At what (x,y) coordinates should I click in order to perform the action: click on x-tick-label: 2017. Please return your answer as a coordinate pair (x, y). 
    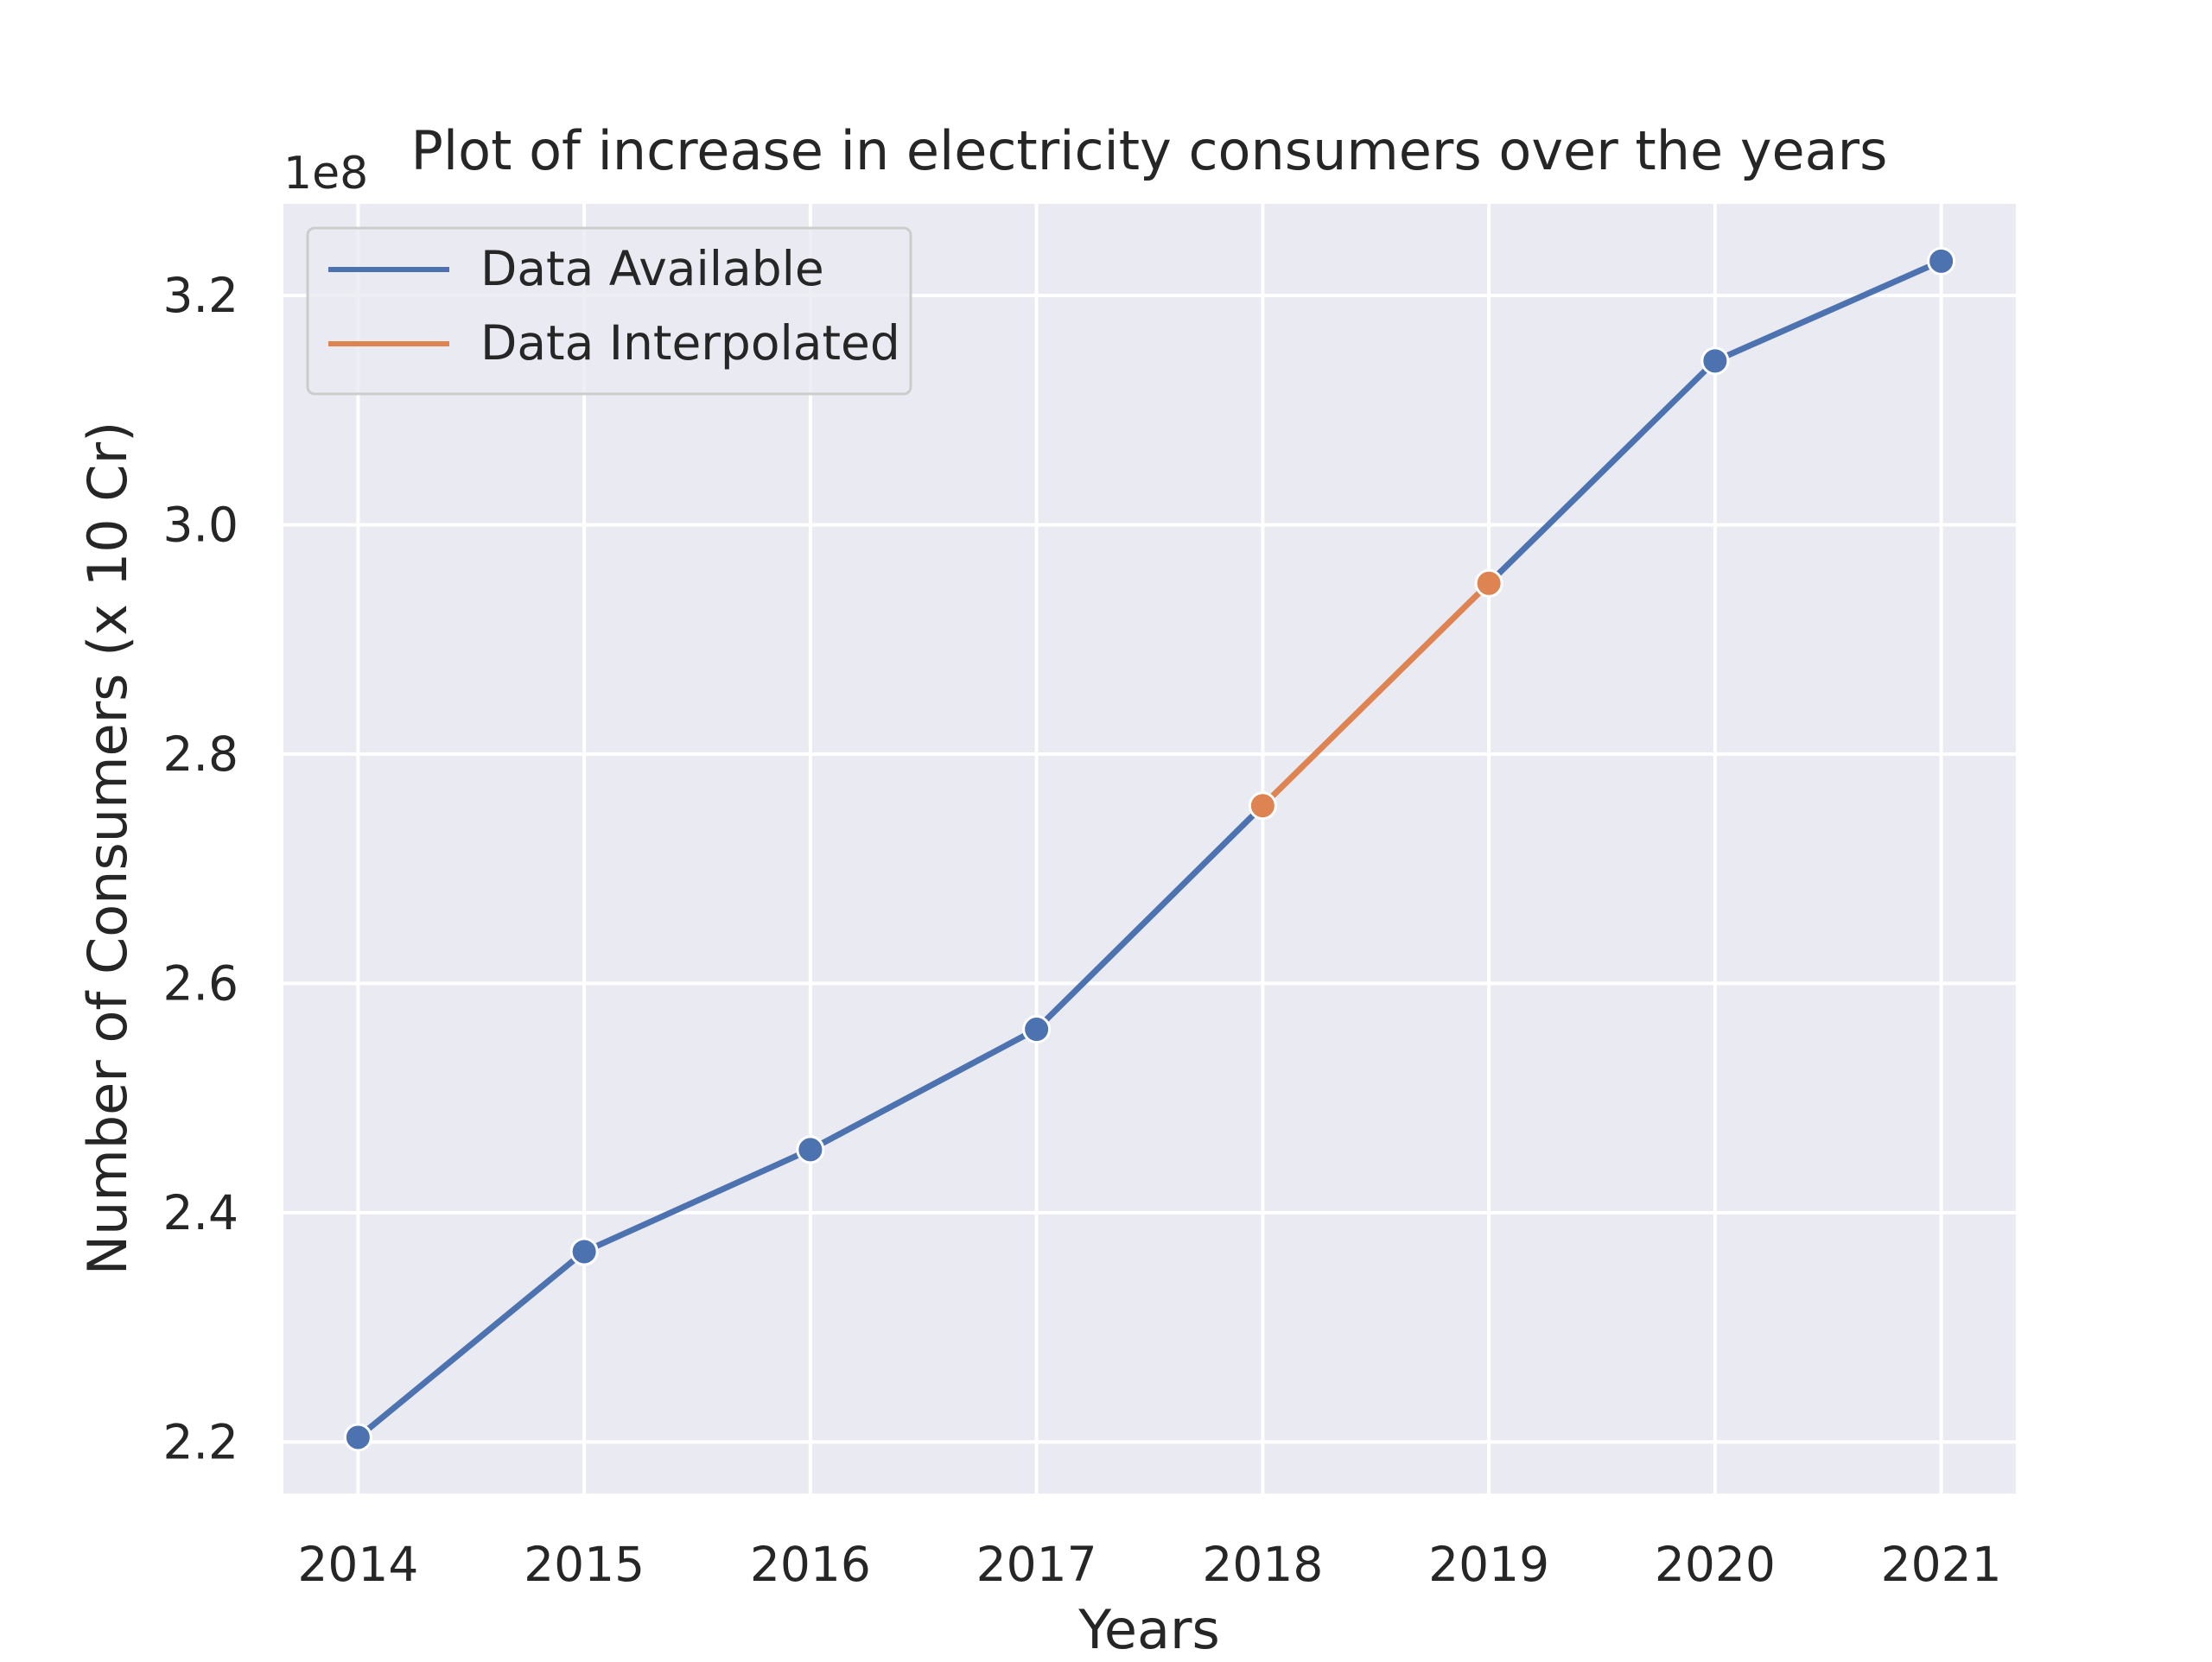
    Looking at the image, I should click on (1036, 1564).